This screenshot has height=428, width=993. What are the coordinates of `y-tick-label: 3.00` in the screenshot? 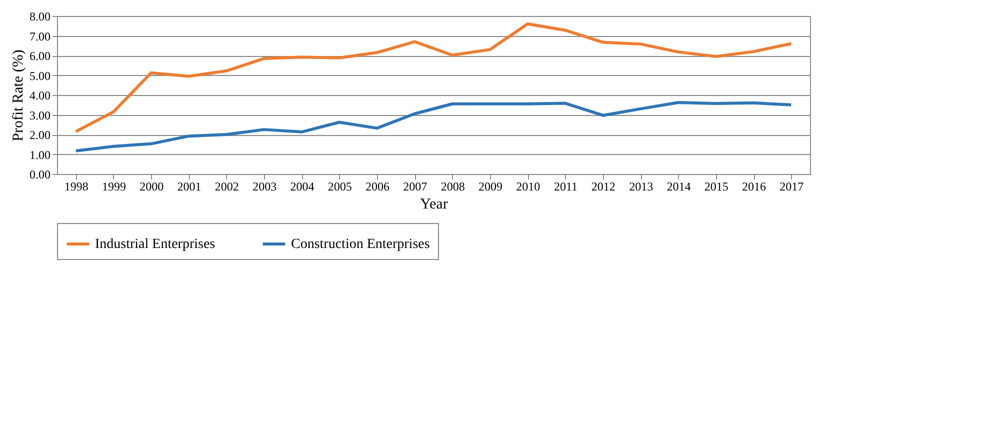 It's located at (40, 115).